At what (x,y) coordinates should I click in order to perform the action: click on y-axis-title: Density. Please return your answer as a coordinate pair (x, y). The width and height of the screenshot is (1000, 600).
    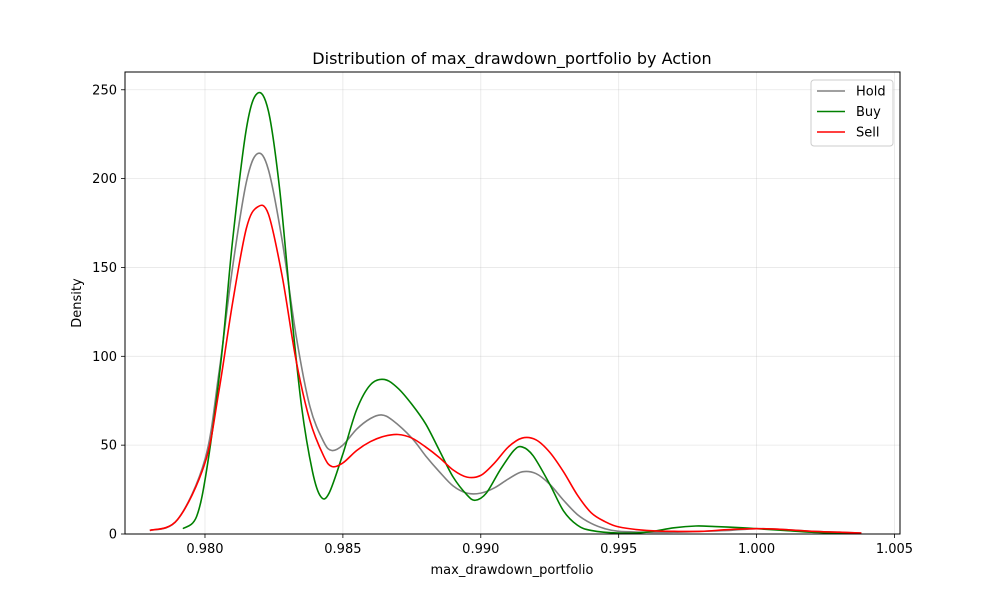
    Looking at the image, I should click on (77, 303).